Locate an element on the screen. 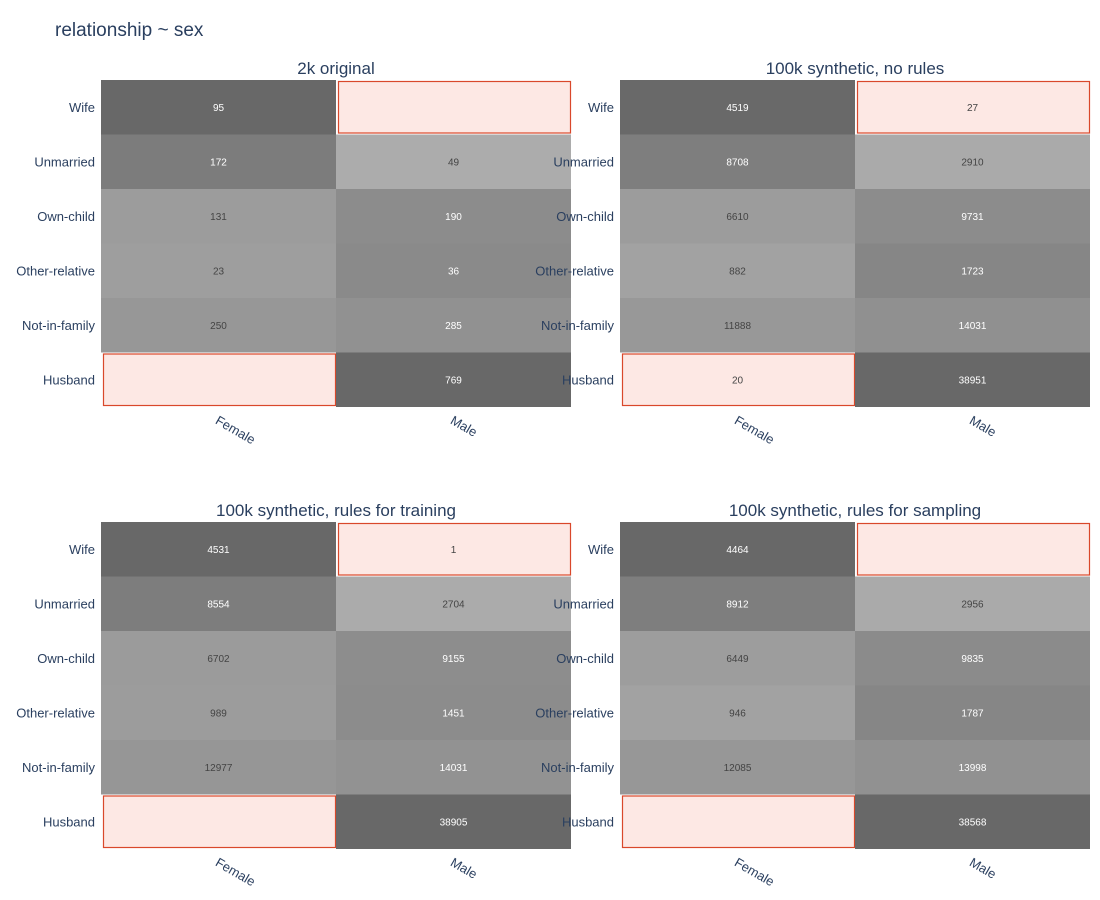 This screenshot has width=1100, height=900. cell-value-label: 8708 is located at coordinates (737, 162).